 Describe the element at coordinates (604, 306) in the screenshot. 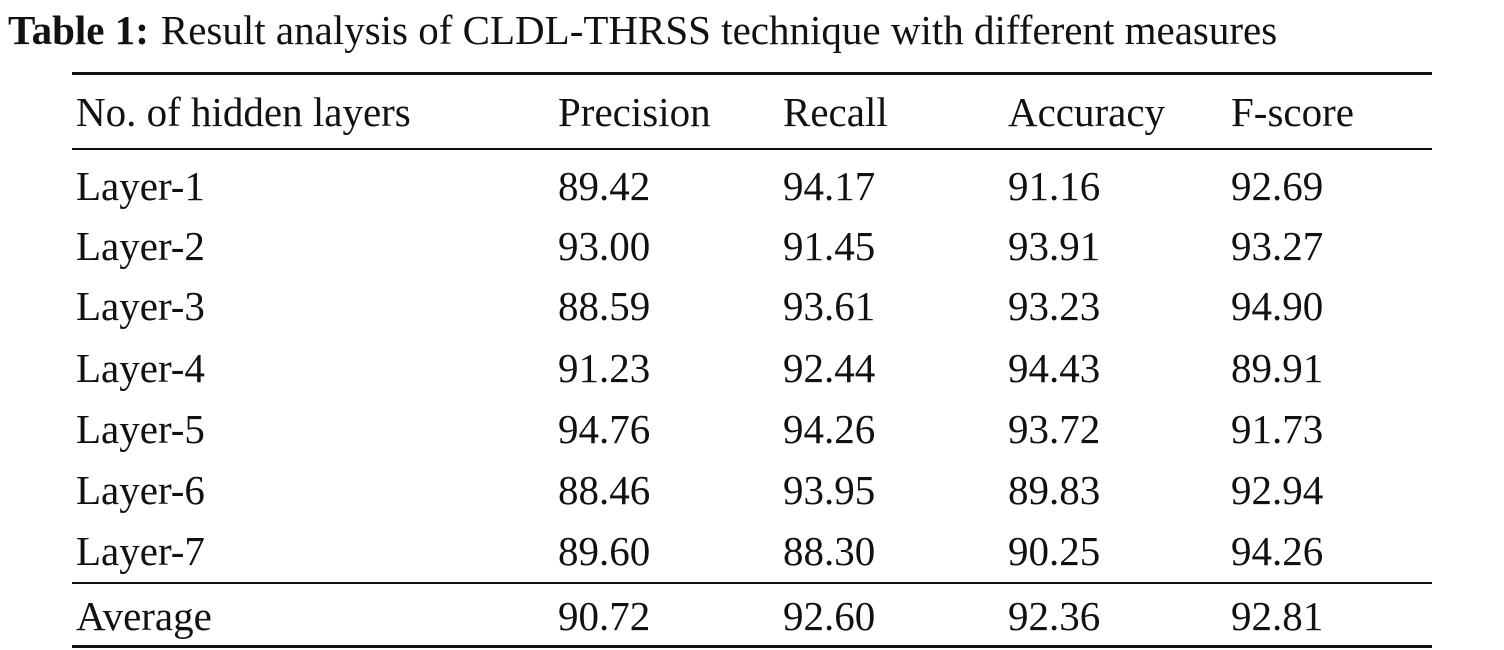

I see `row-3-precision: 88.59` at that location.